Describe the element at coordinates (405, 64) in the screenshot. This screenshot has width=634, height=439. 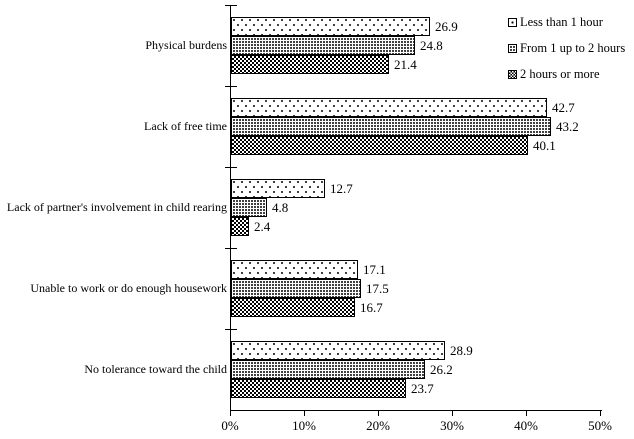
I see `bar-value-label: 21.4` at that location.